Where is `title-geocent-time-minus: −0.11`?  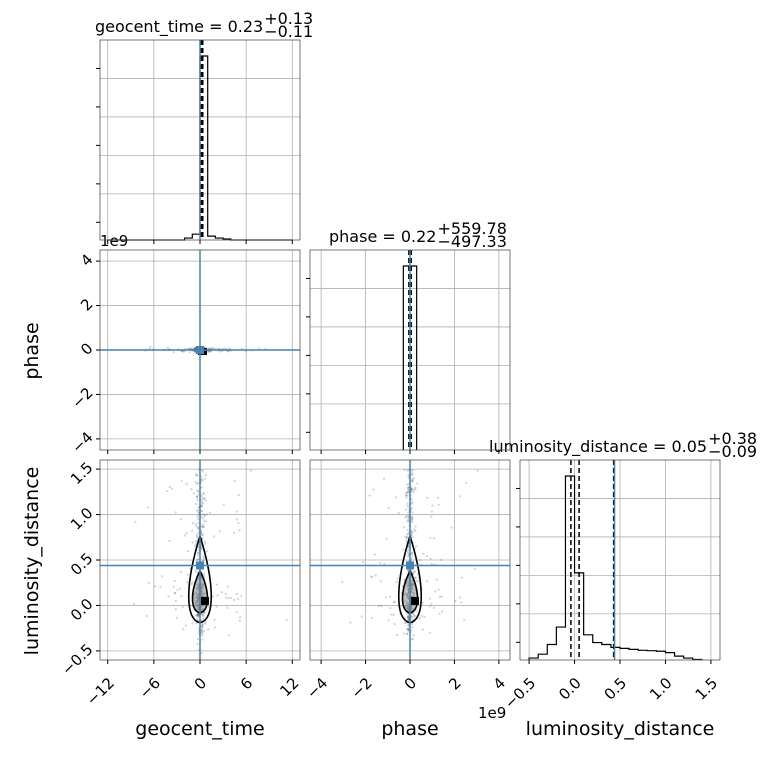 title-geocent-time-minus: −0.11 is located at coordinates (288, 31).